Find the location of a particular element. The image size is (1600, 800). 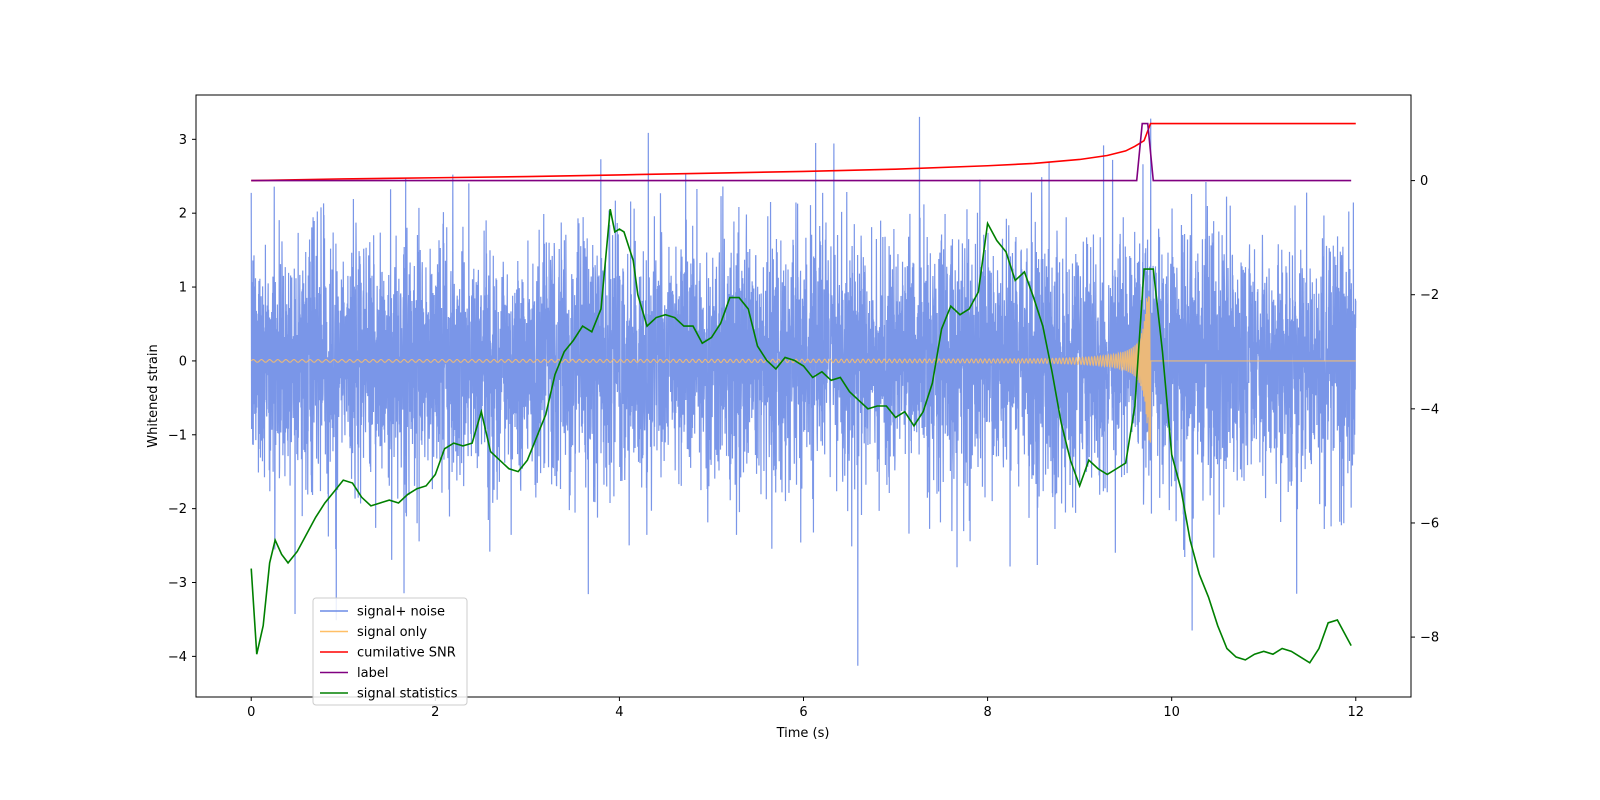

x-axis-label: Time (s) is located at coordinates (803, 733).